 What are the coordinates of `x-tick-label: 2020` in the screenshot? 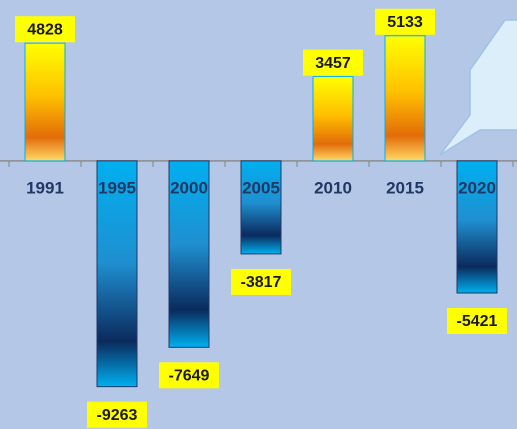 It's located at (477, 187).